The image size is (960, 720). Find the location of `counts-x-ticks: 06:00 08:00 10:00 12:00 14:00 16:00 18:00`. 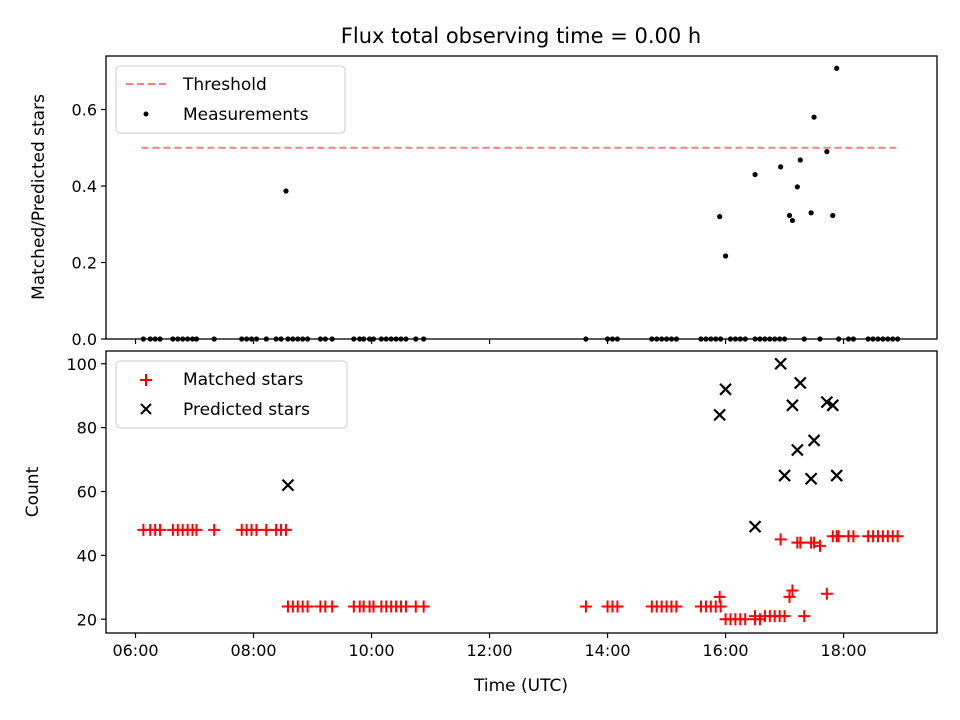

counts-x-ticks: 06:00 08:00 10:00 12:00 14:00 16:00 18:00 is located at coordinates (489, 646).